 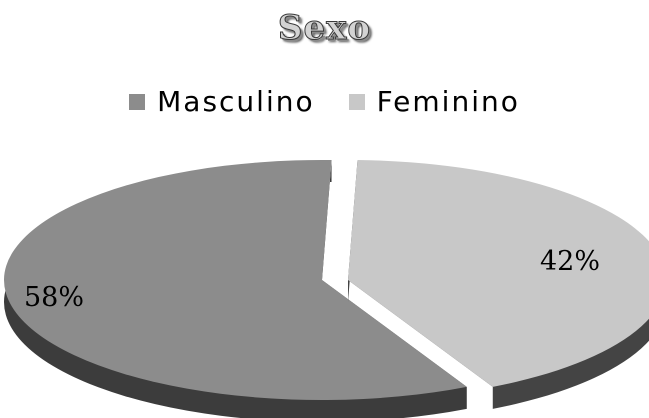 What do you see at coordinates (570, 261) in the screenshot?
I see `data-label-feminino: 42%` at bounding box center [570, 261].